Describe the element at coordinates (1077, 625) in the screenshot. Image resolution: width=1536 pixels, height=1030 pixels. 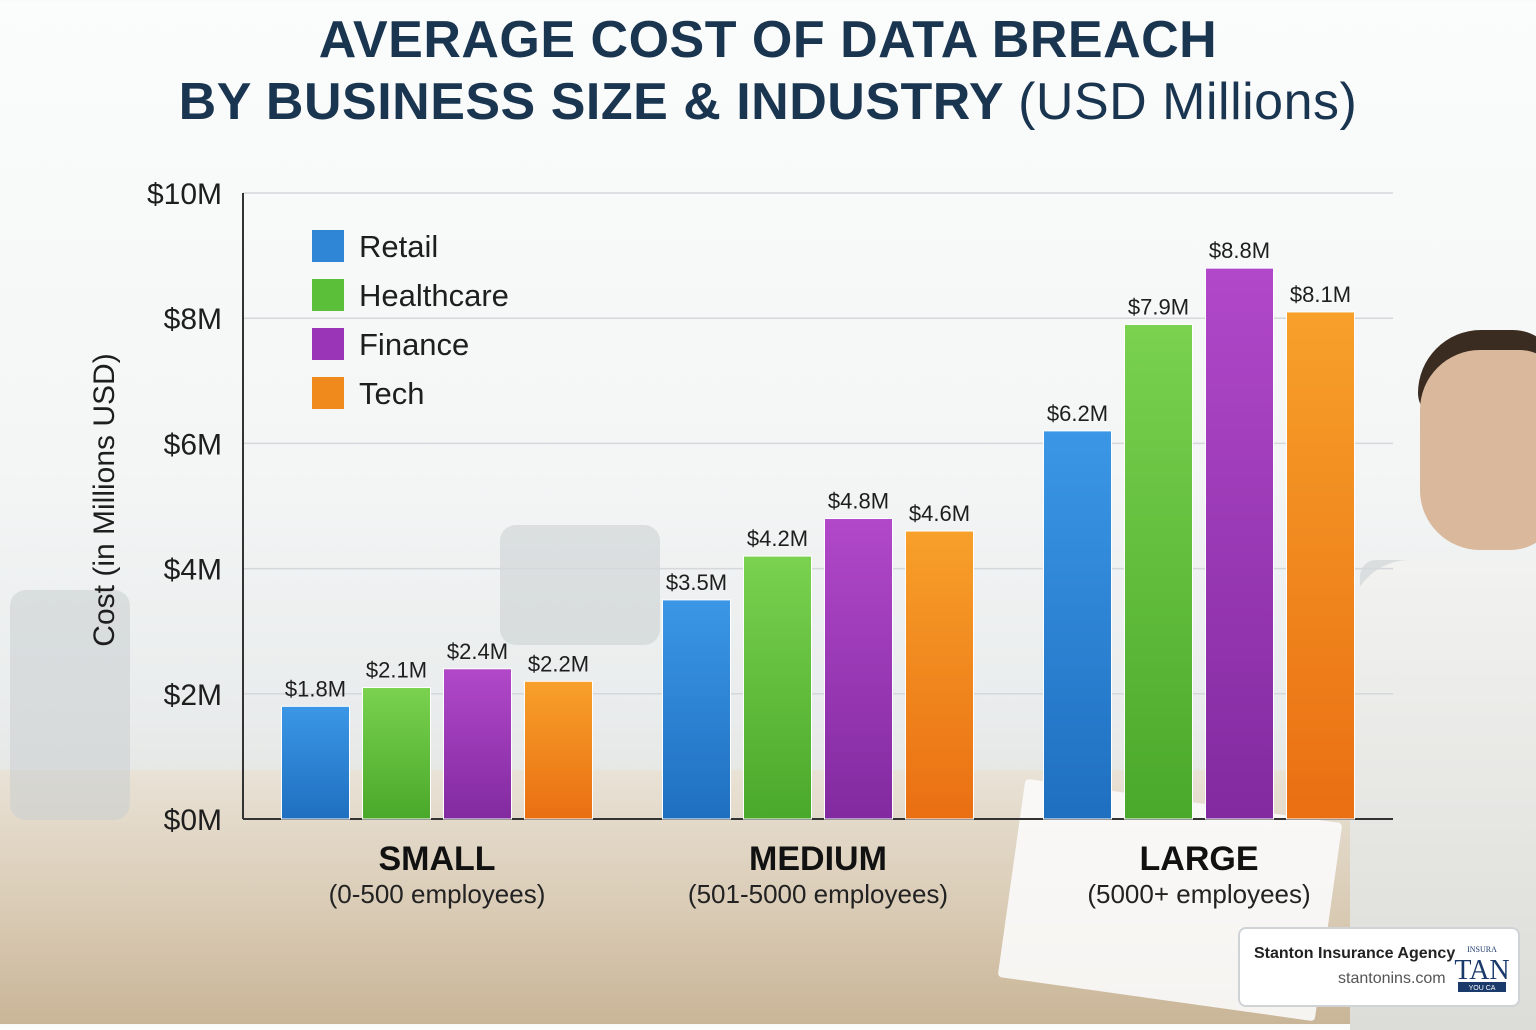
I see `bar-retail-large` at that location.